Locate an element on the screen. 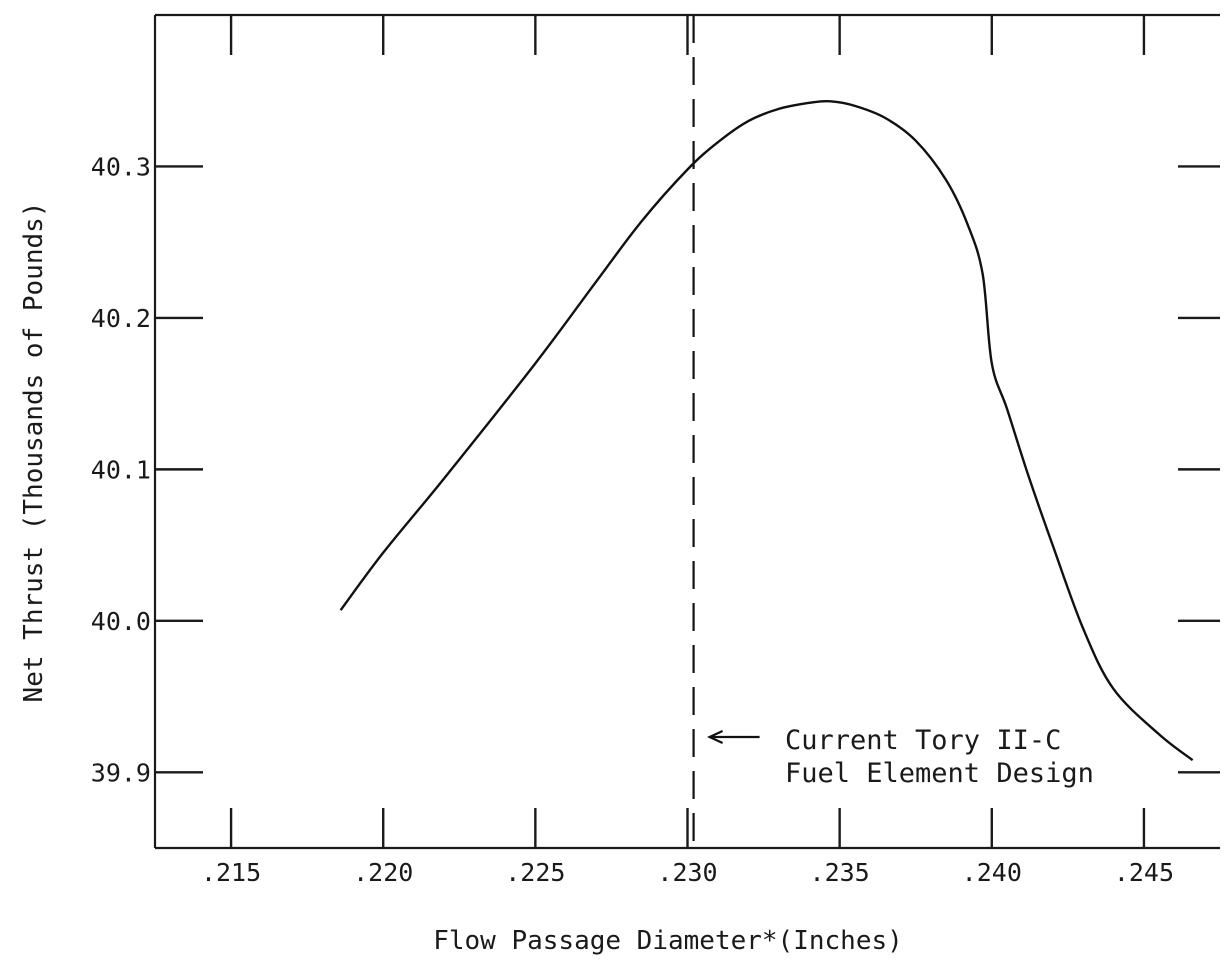 The image size is (1226, 961). annotation-line-2: Fuel Element Design is located at coordinates (939, 773).